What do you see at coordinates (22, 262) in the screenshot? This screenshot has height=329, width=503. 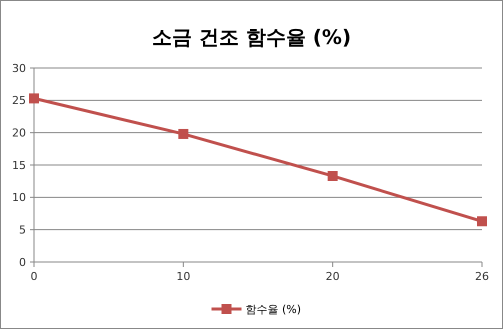 I see `y-tick-label: 0` at bounding box center [22, 262].